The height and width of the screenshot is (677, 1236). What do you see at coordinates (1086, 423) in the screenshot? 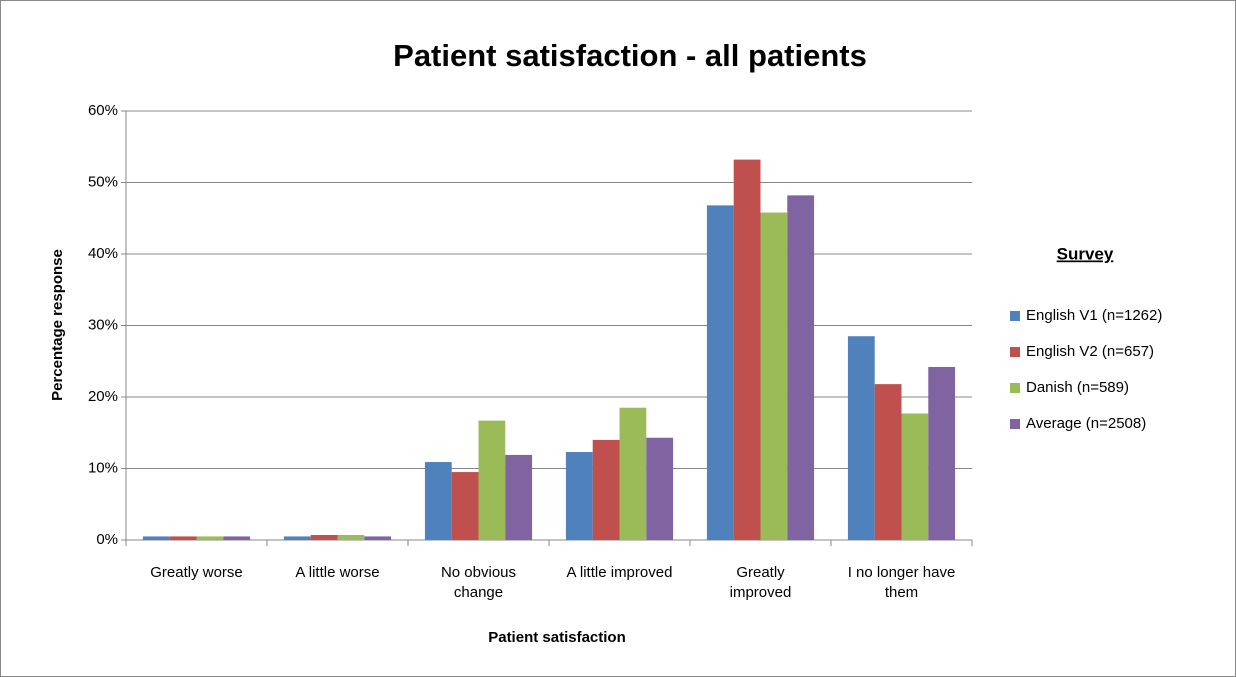
I see `legend-label: Average (n=2508)` at bounding box center [1086, 423].